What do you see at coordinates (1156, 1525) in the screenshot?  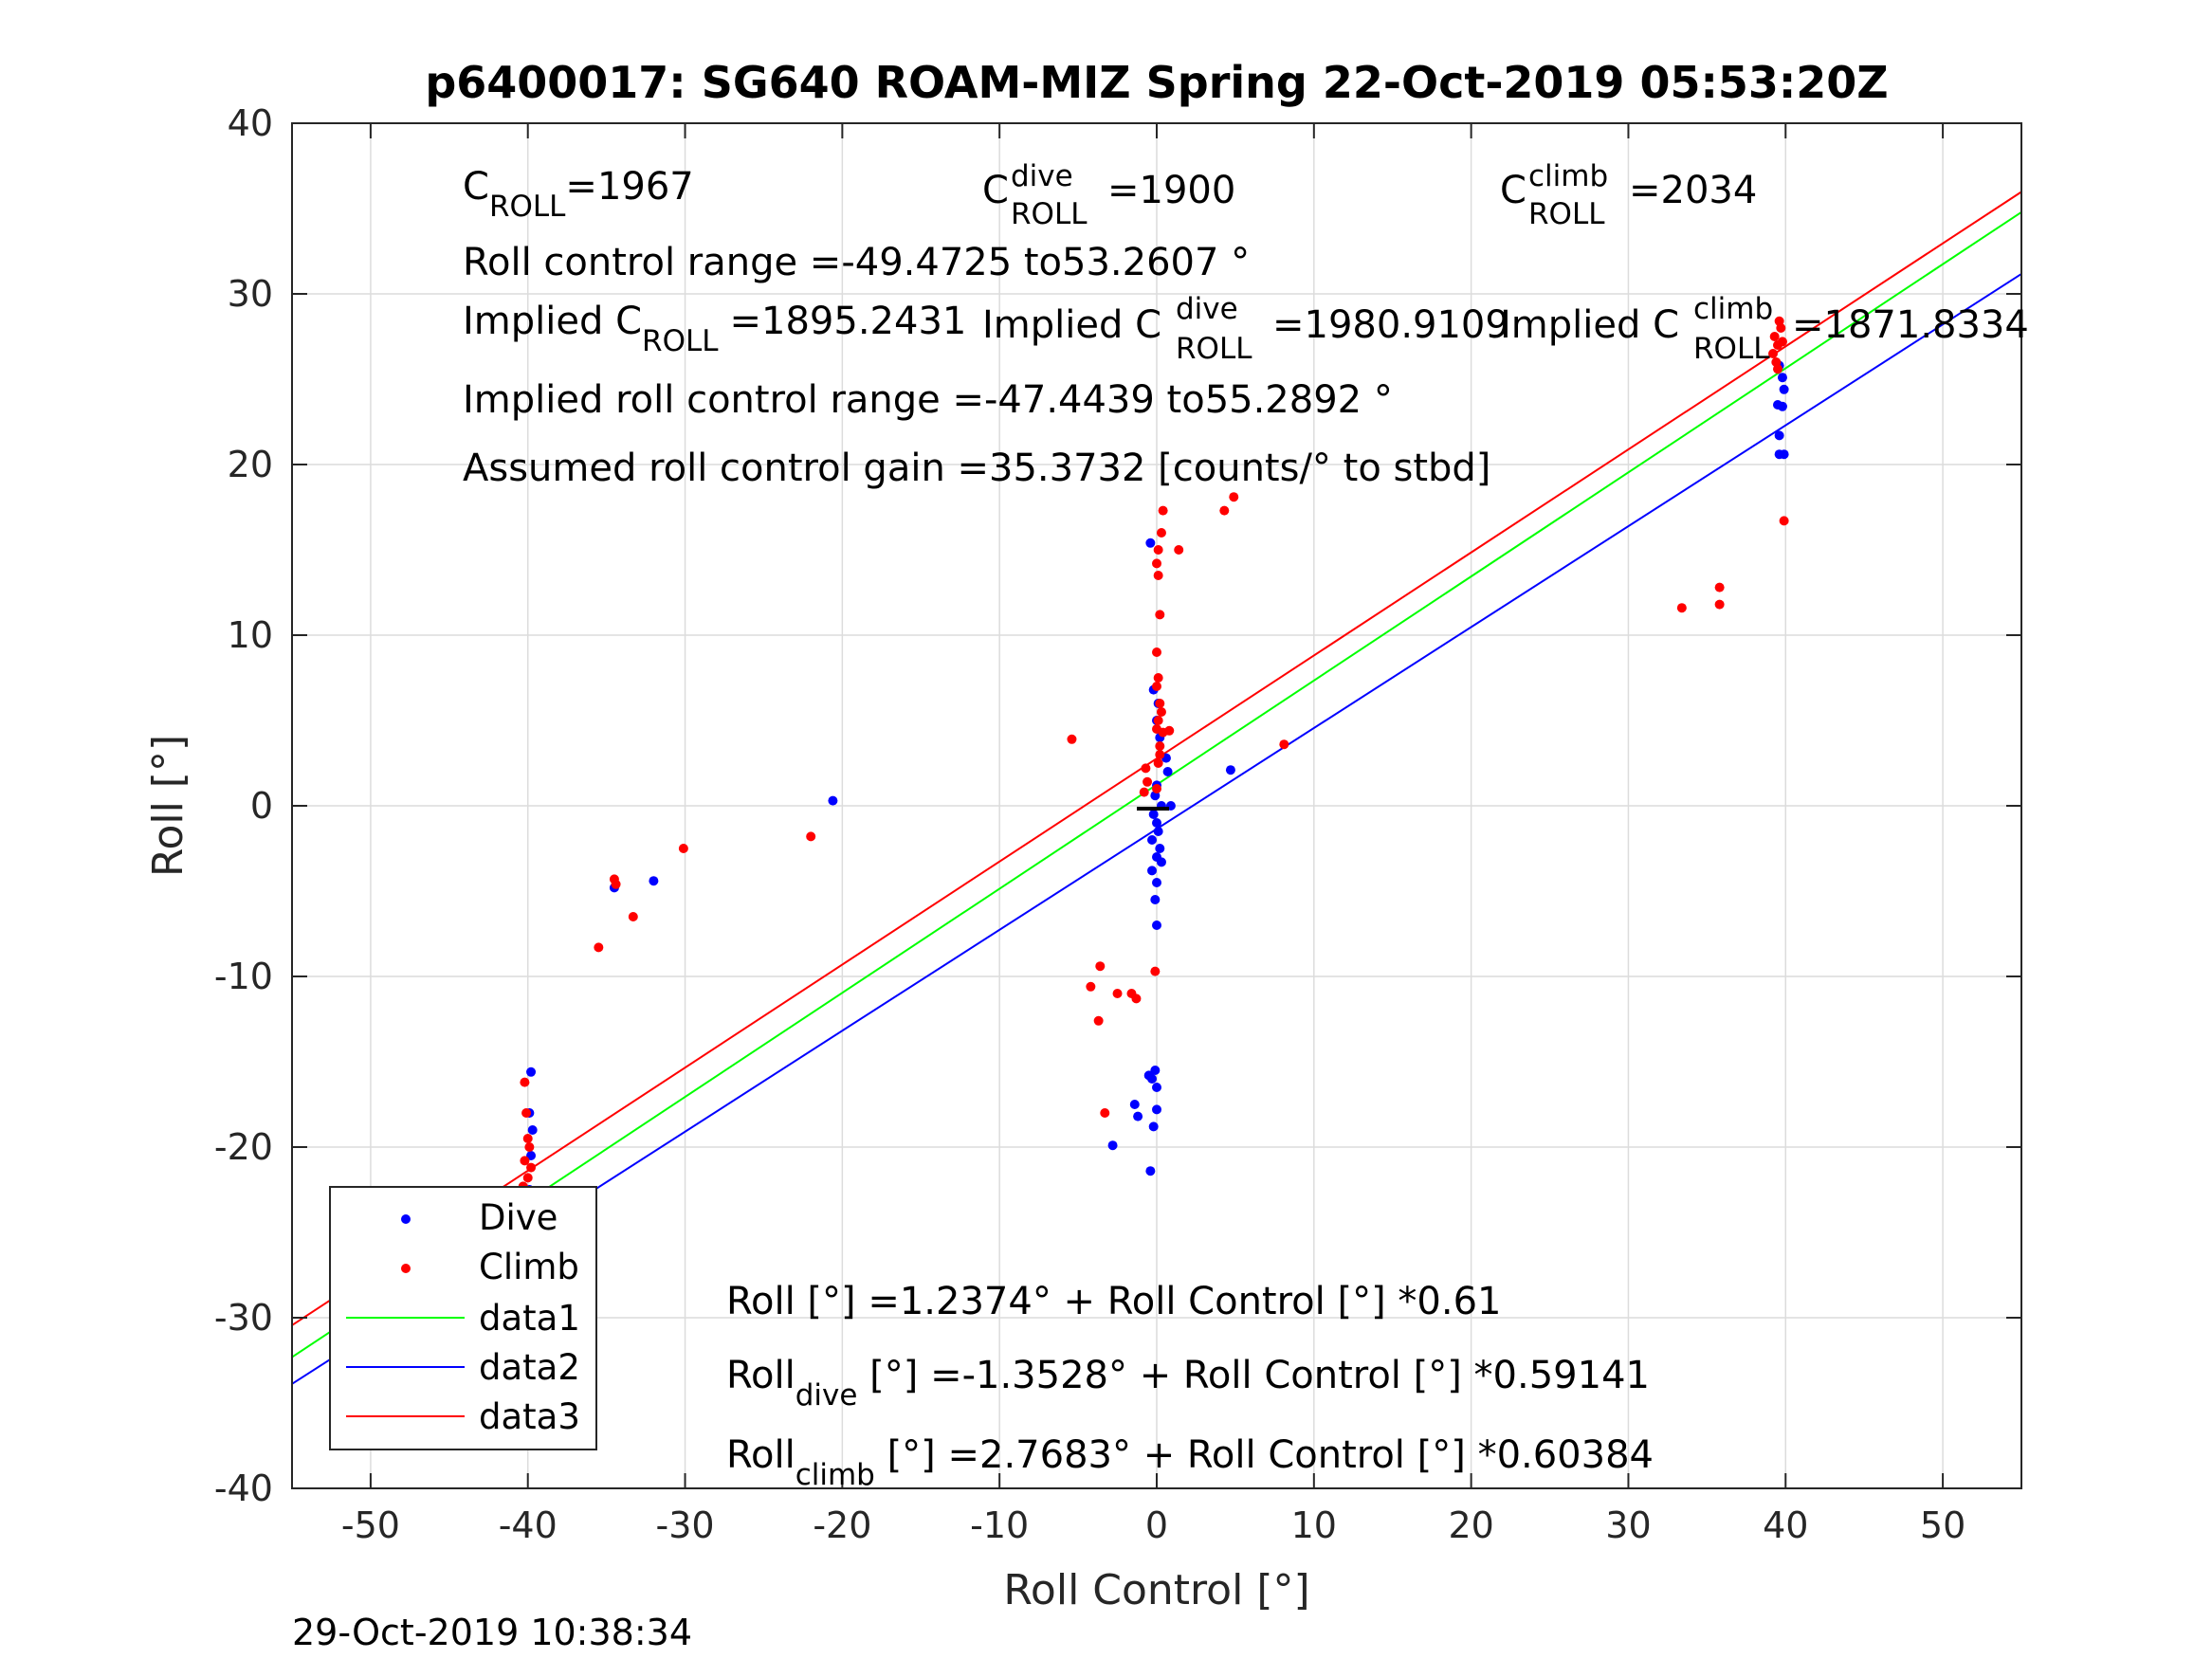 I see `x-tick-label: 0` at bounding box center [1156, 1525].